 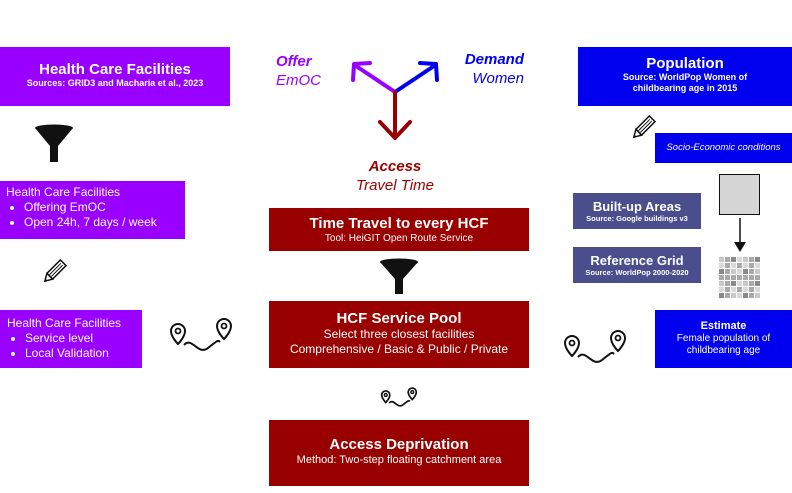 I want to click on reference-grid-sub: Source: WorldPop 2000-2020, so click(x=637, y=272).